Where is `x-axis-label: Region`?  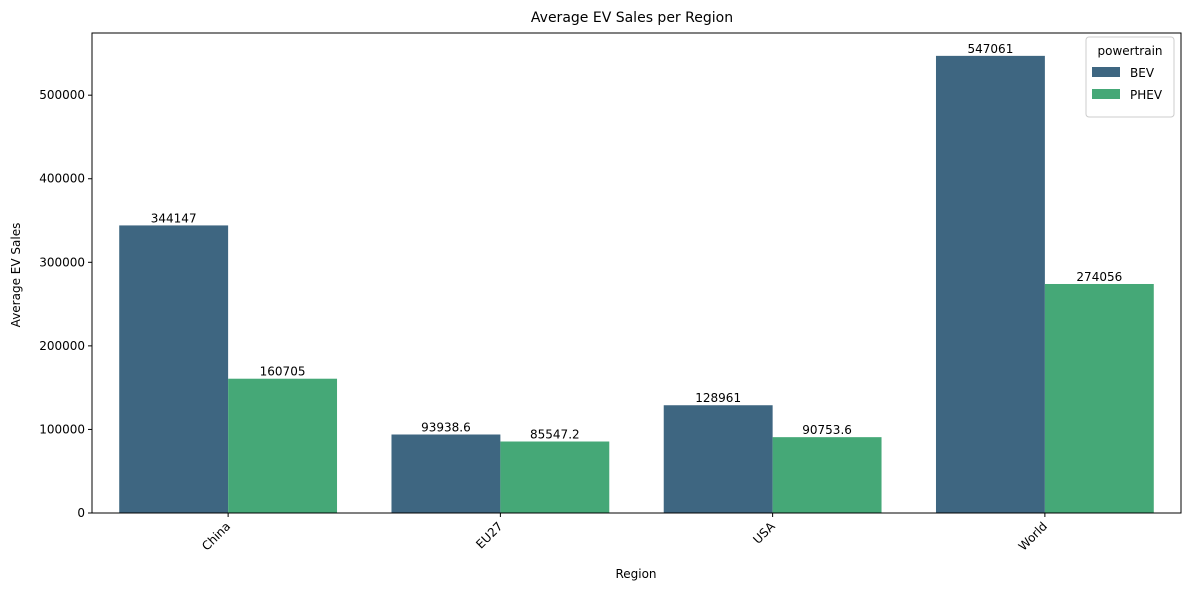 x-axis-label: Region is located at coordinates (635, 574).